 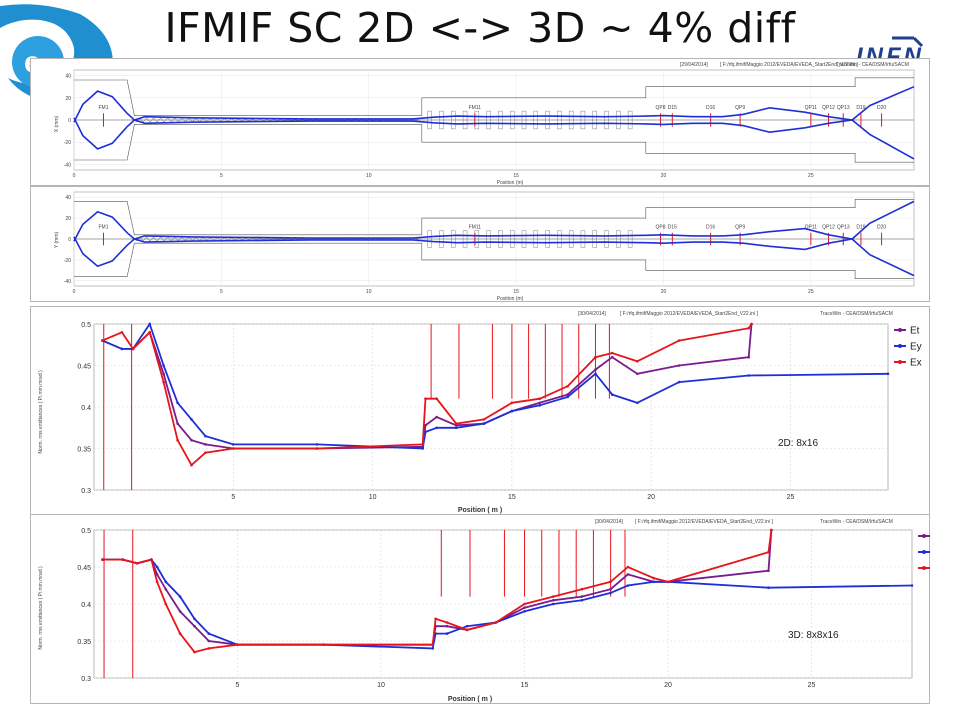 I want to click on envelope-x-header-date: [29/04/2014], so click(x=694, y=65).